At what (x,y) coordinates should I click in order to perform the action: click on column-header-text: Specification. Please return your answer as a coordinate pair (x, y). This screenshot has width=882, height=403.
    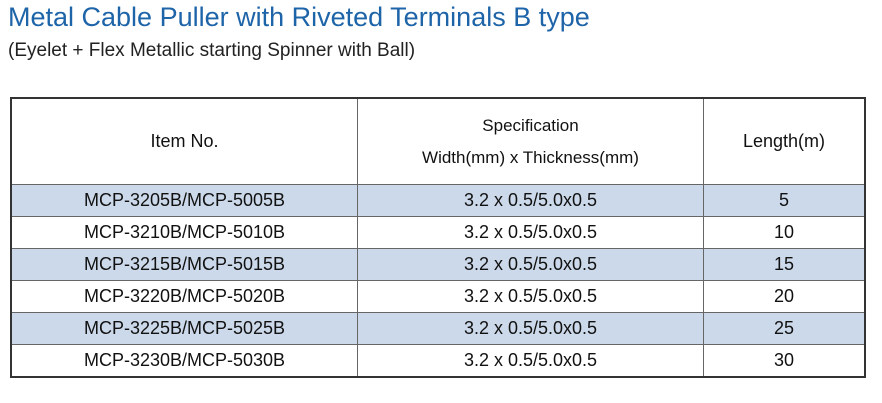
    Looking at the image, I should click on (530, 125).